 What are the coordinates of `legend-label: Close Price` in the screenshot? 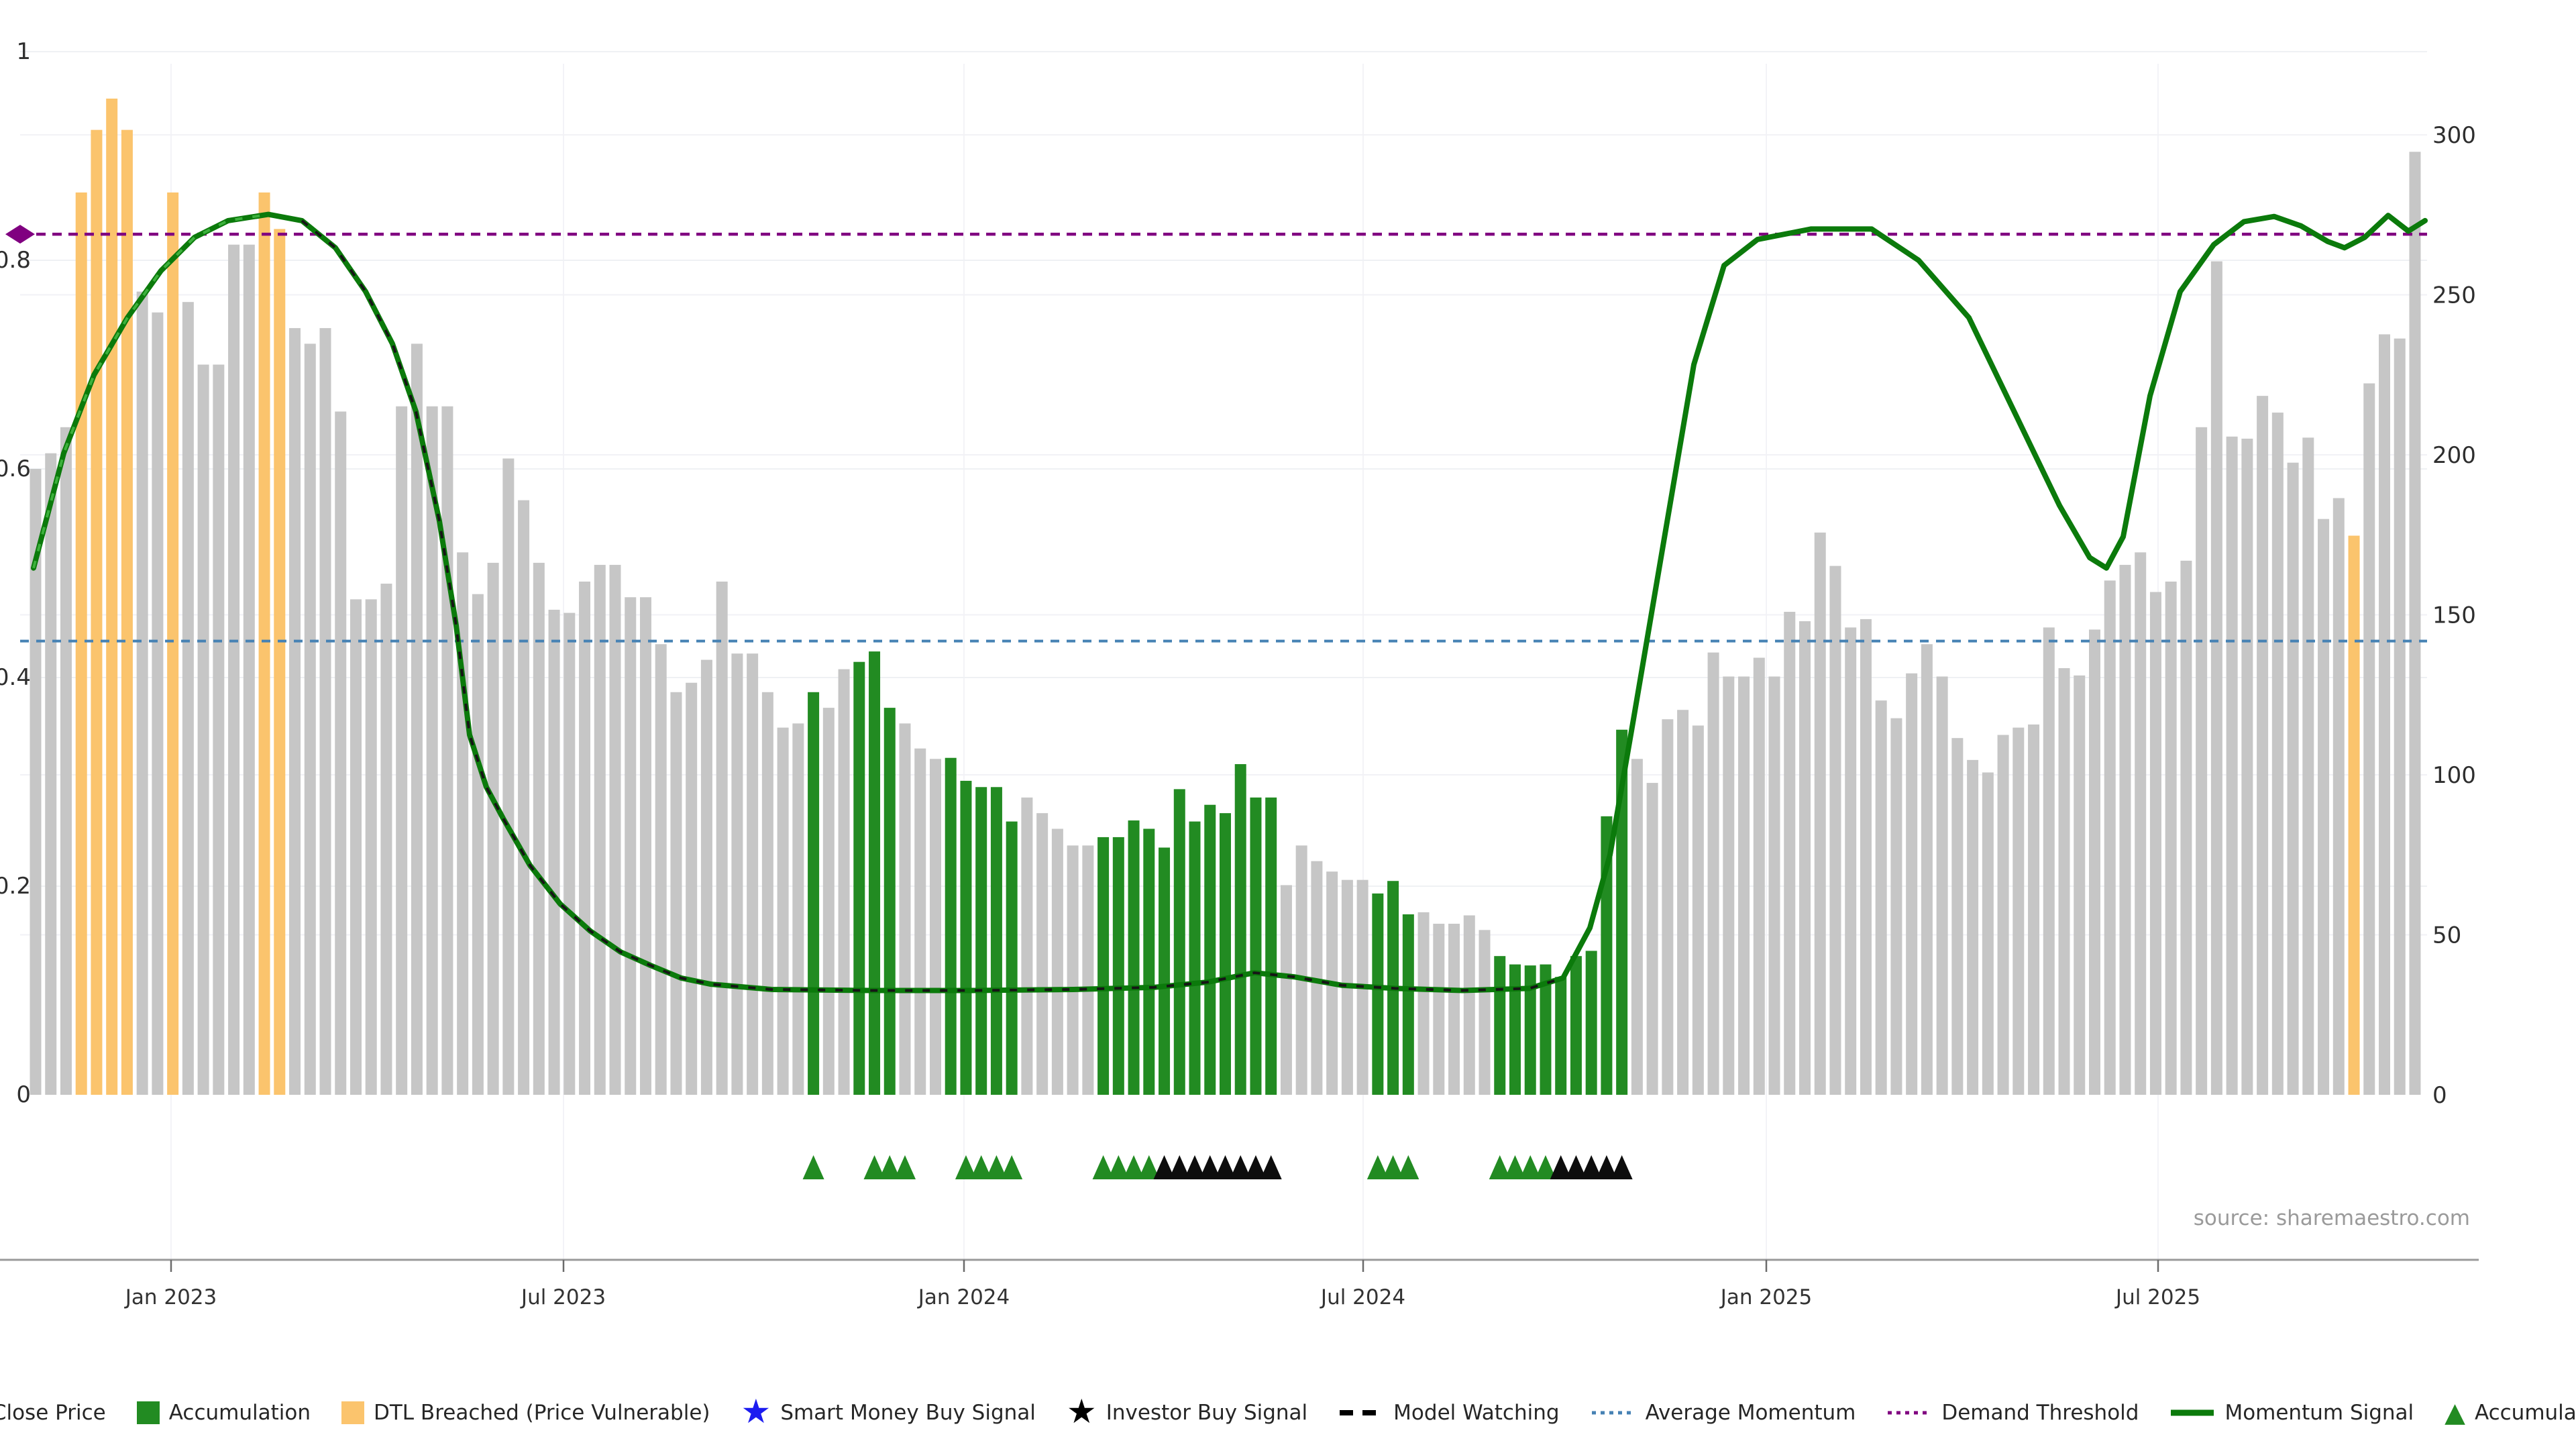 It's located at (53, 1413).